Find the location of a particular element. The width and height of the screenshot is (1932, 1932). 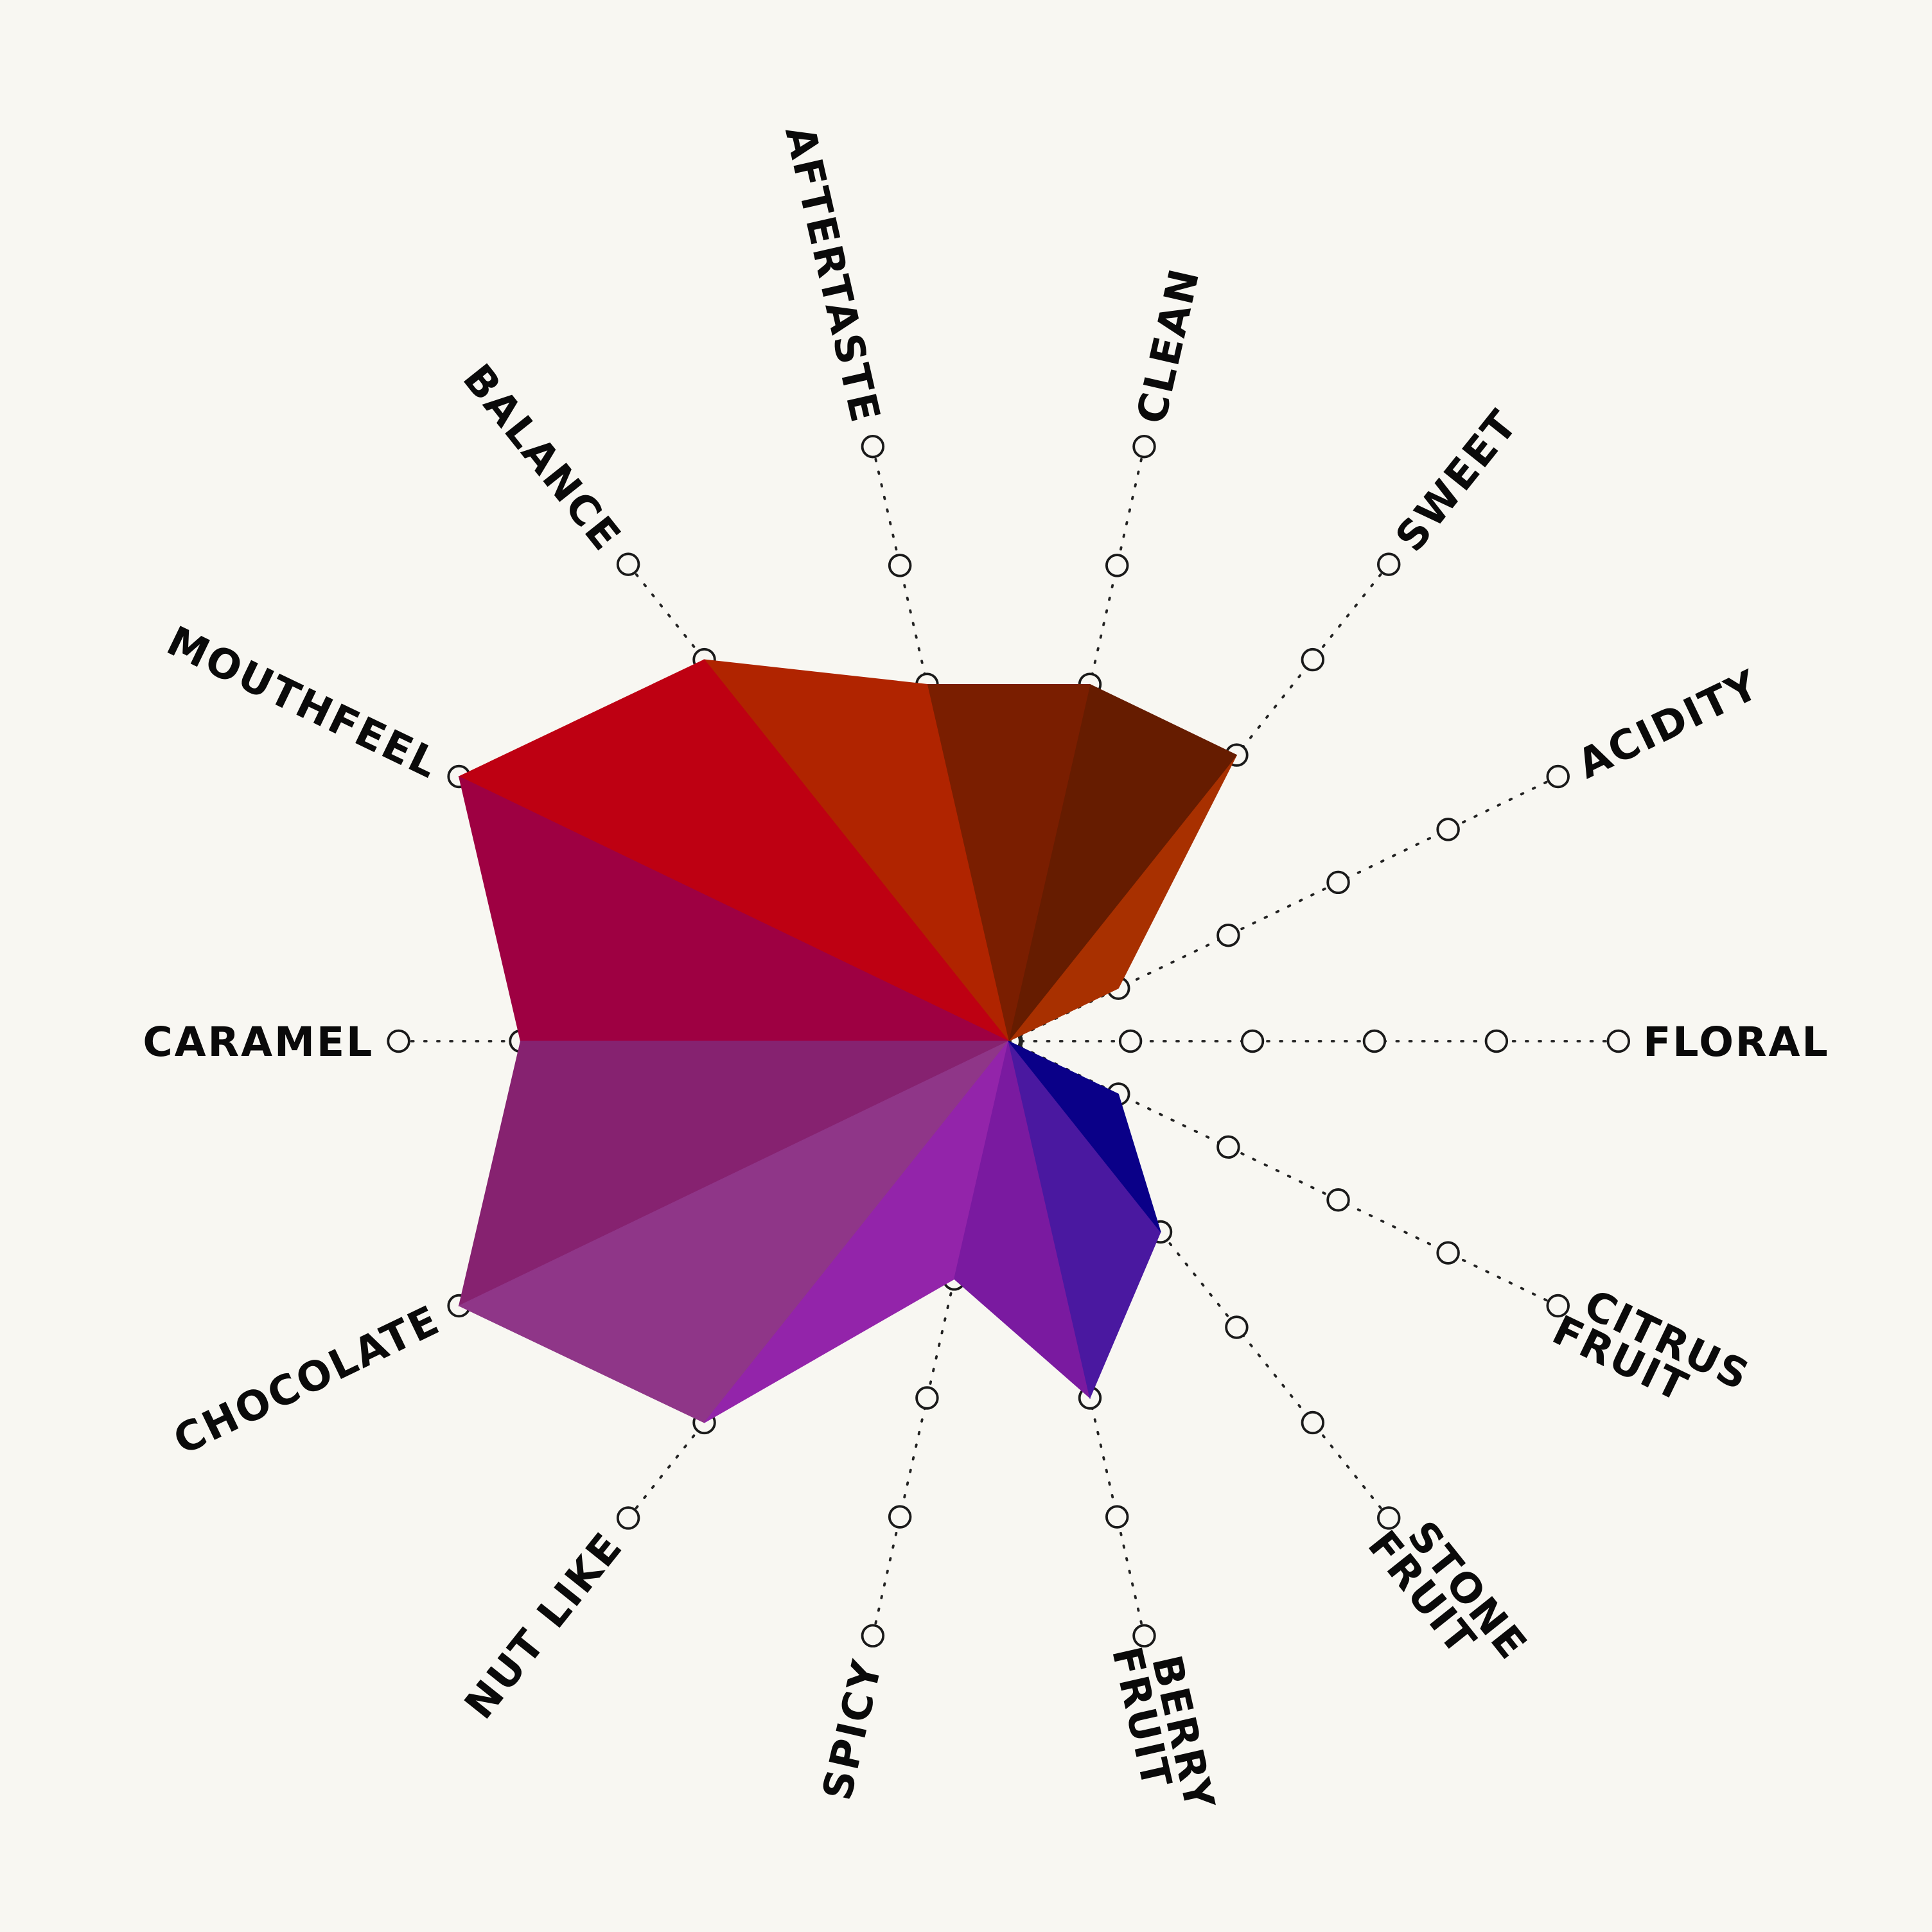

axis-label-caramel: CARAMEL is located at coordinates (258, 1042).